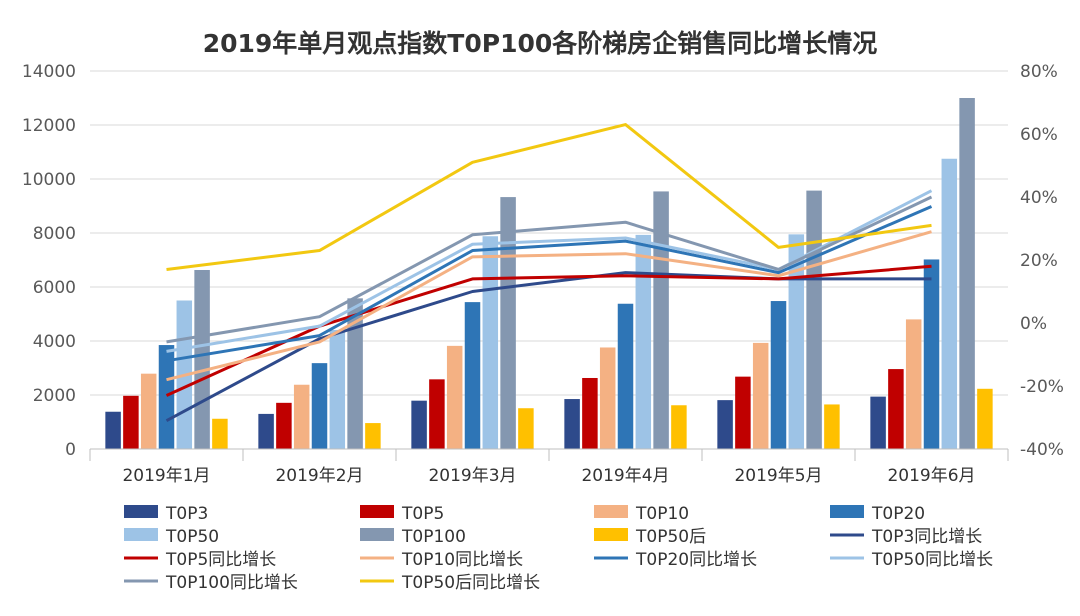  I want to click on x-tick-label: 2019年5月, so click(778, 476).